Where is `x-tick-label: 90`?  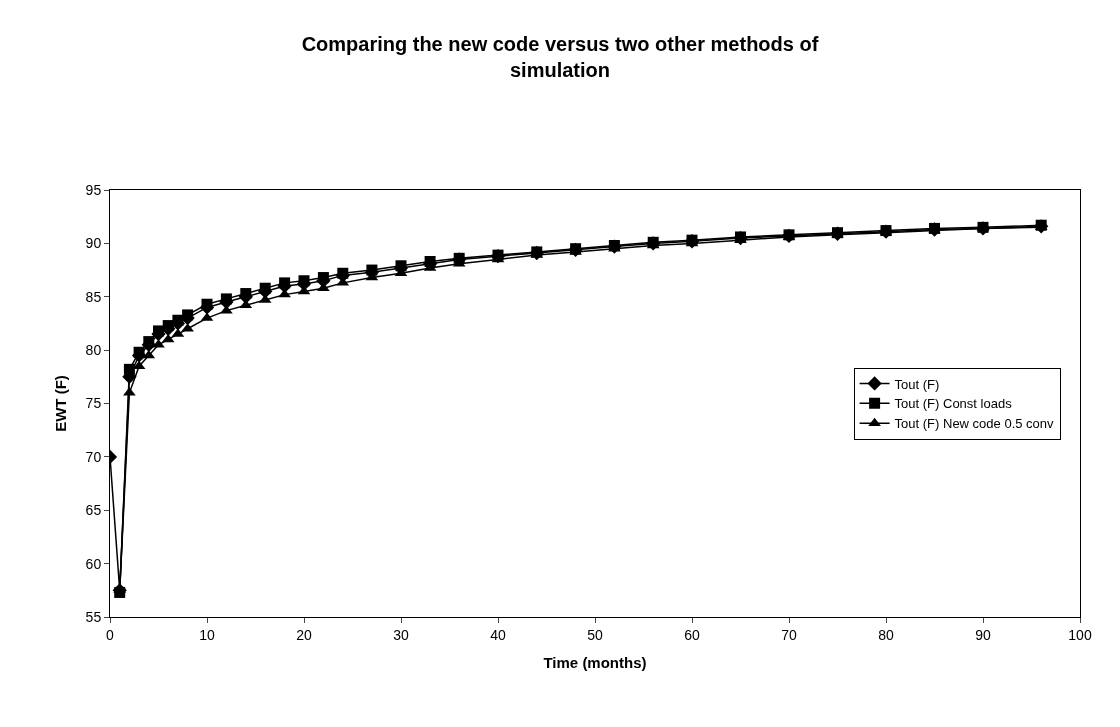
x-tick-label: 90 is located at coordinates (983, 634).